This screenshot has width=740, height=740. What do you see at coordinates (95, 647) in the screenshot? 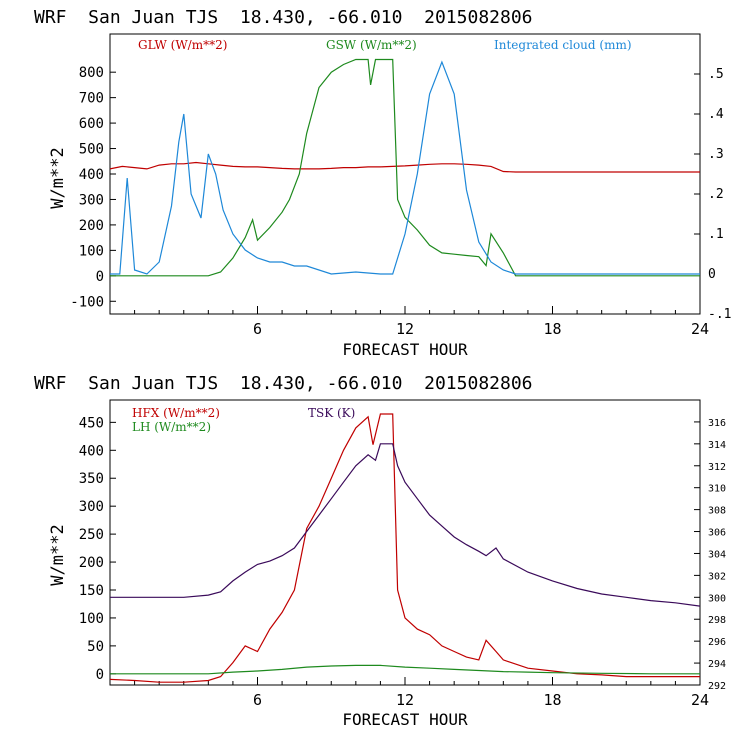
I see `y-tick-label: 50` at bounding box center [95, 647].